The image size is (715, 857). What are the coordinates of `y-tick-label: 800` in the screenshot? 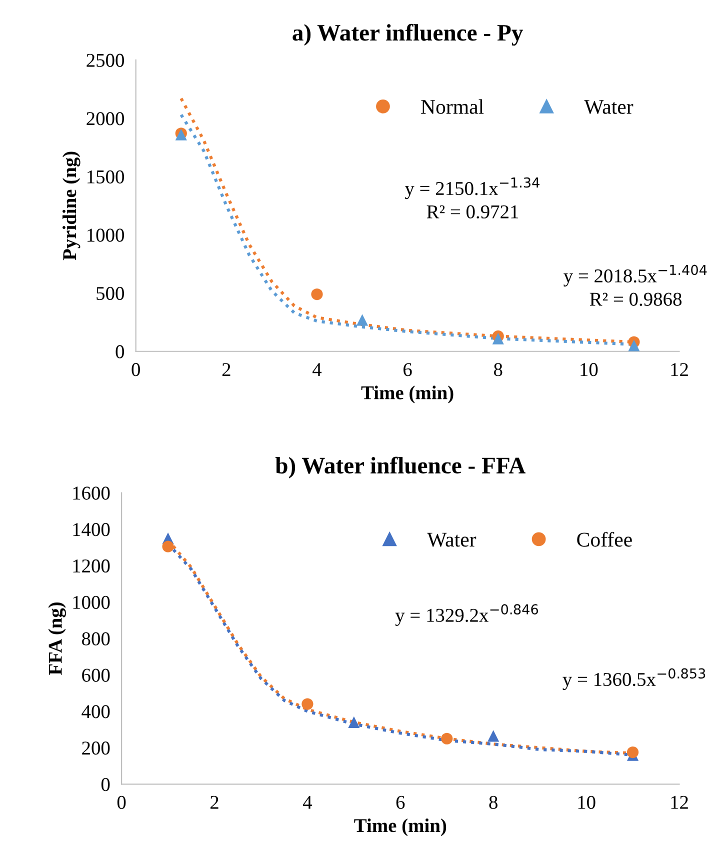 It's located at (96, 639).